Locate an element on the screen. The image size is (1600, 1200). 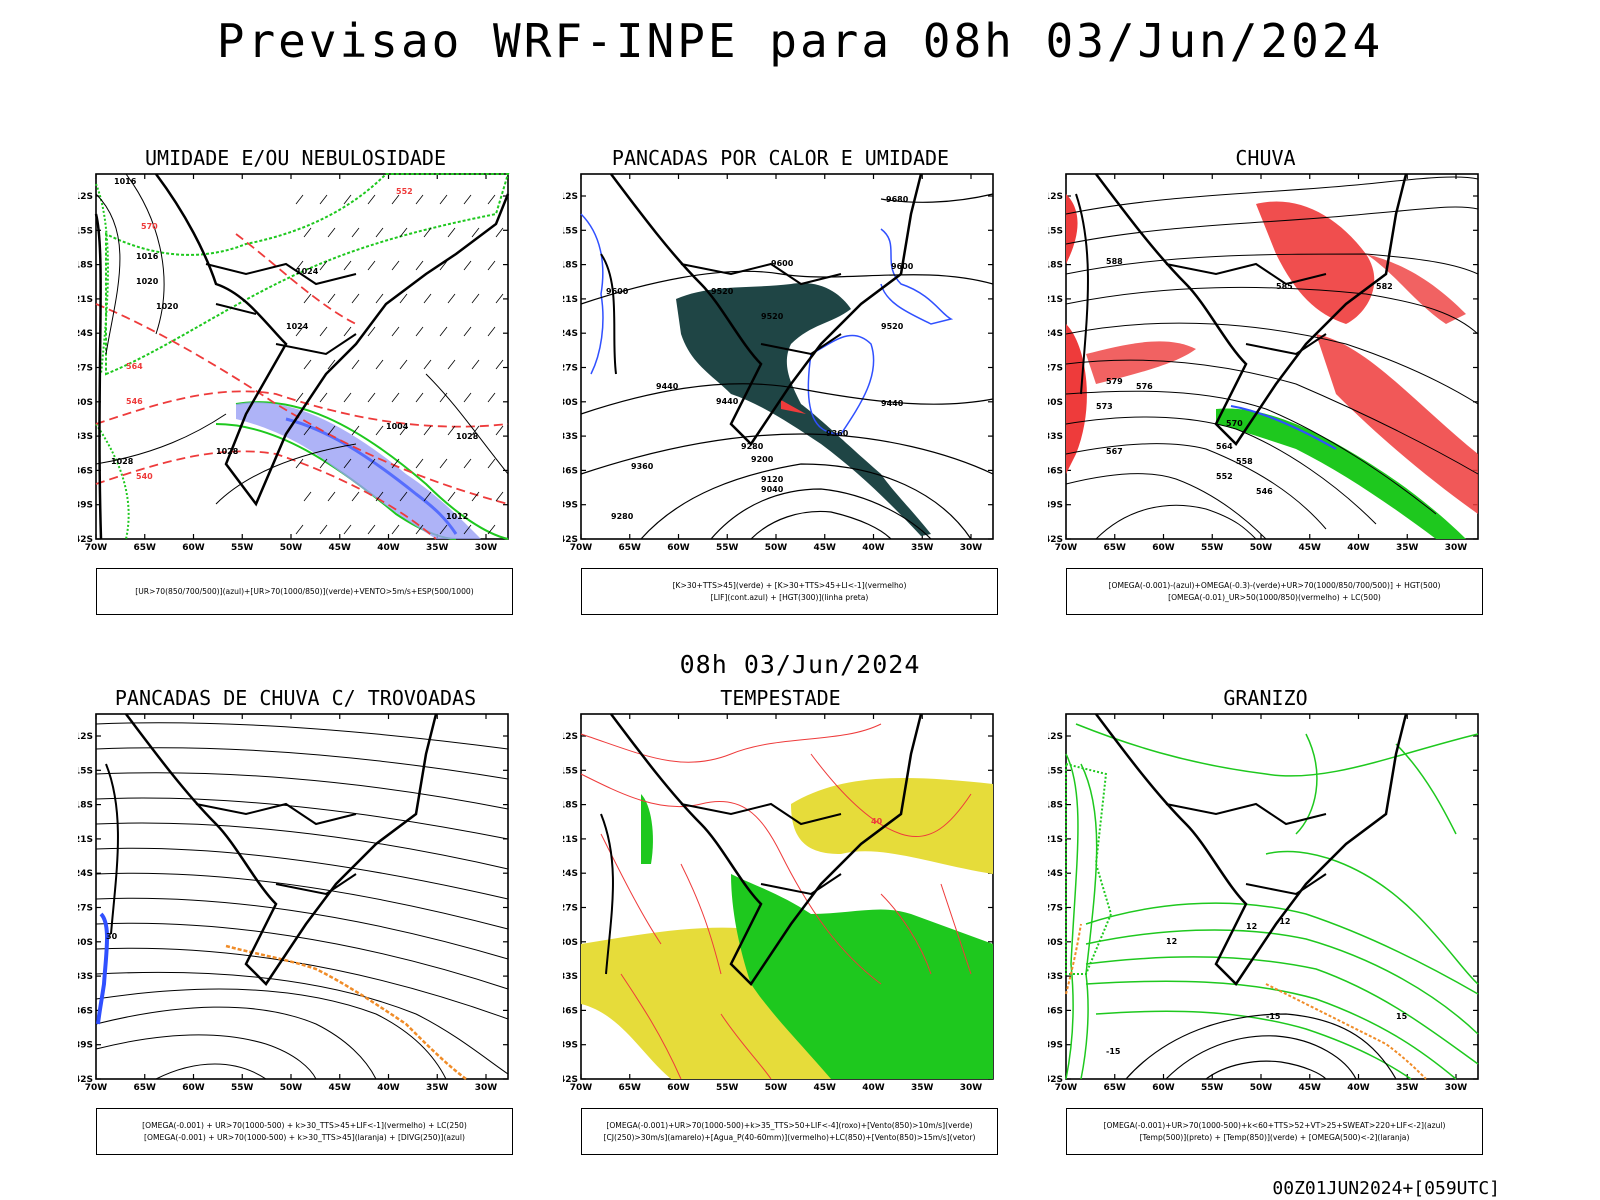
contour-label: 576 is located at coordinates (1144, 386).